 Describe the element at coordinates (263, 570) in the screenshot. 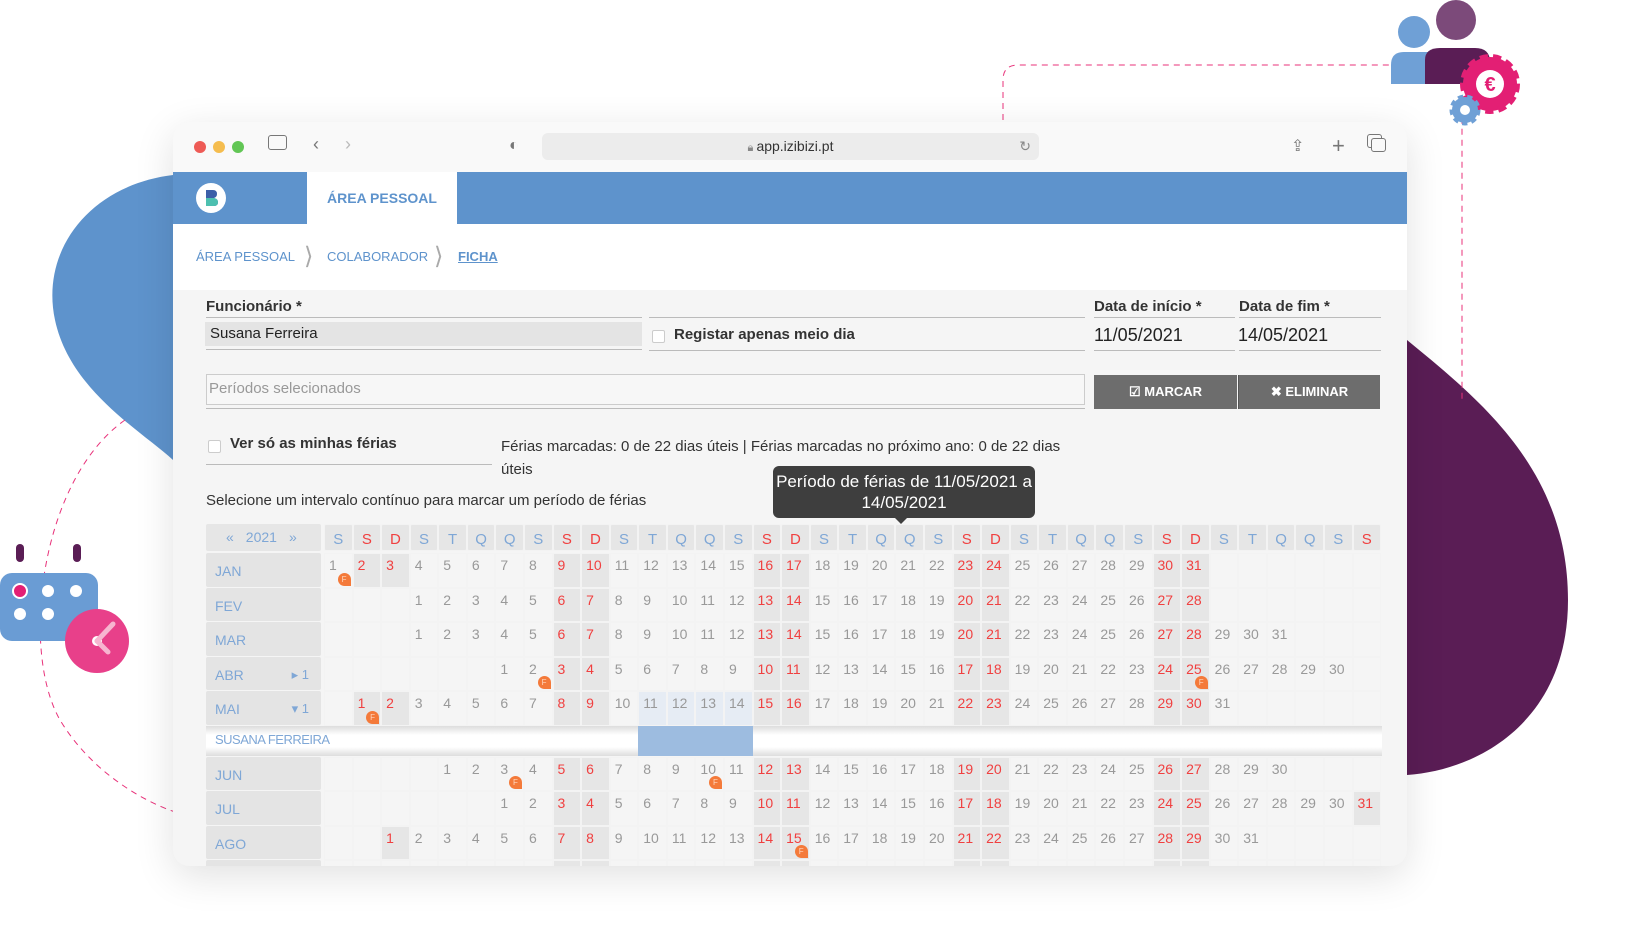

I see `month-label-jan: JAN` at that location.